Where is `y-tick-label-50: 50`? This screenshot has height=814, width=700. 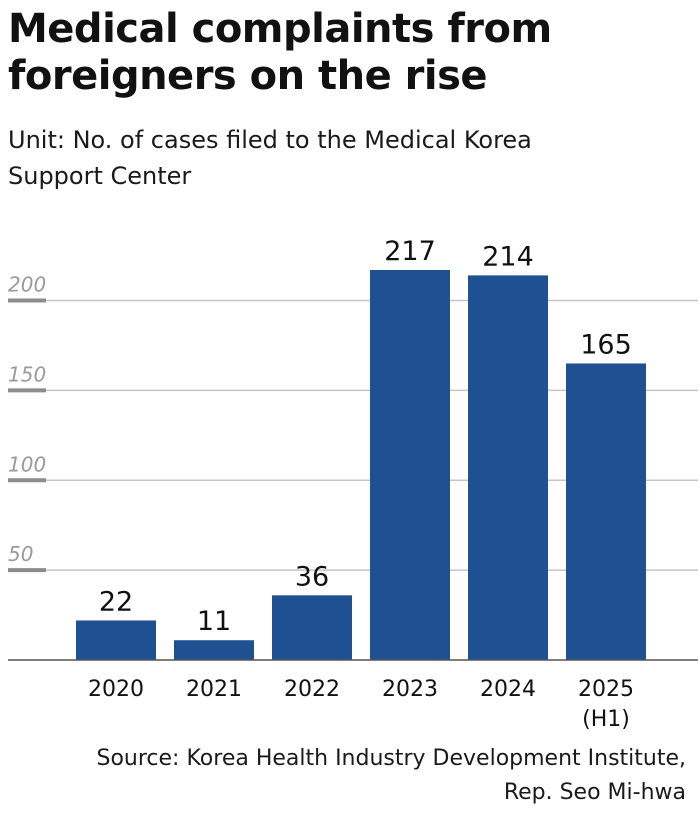
y-tick-label-50: 50 is located at coordinates (20, 554).